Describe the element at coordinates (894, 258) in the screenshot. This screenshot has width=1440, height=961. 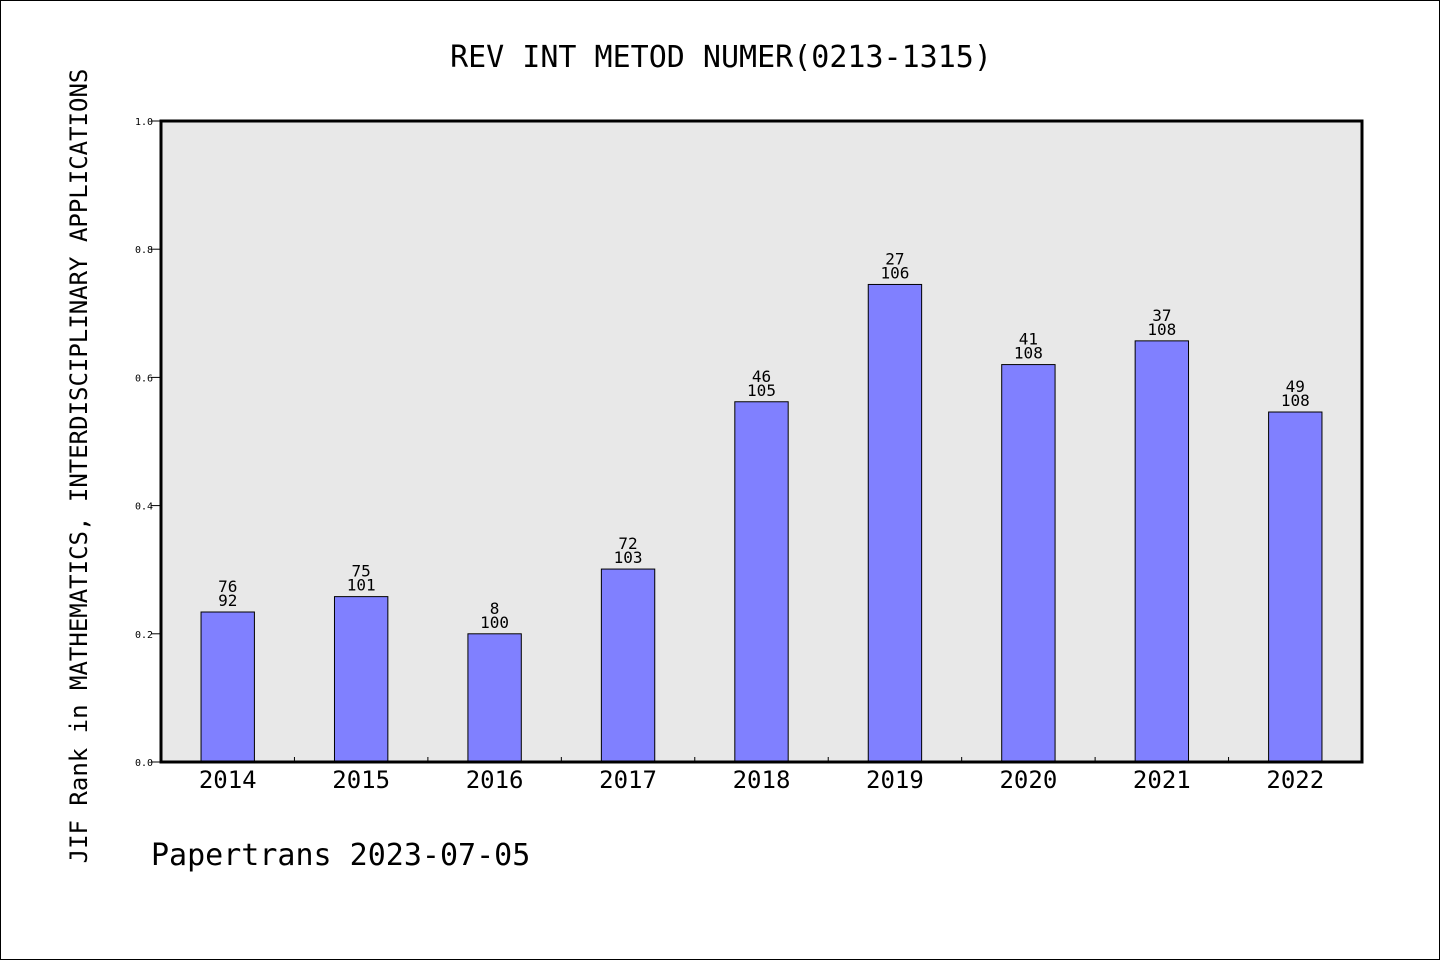
I see `bar-rank-label: 27` at that location.